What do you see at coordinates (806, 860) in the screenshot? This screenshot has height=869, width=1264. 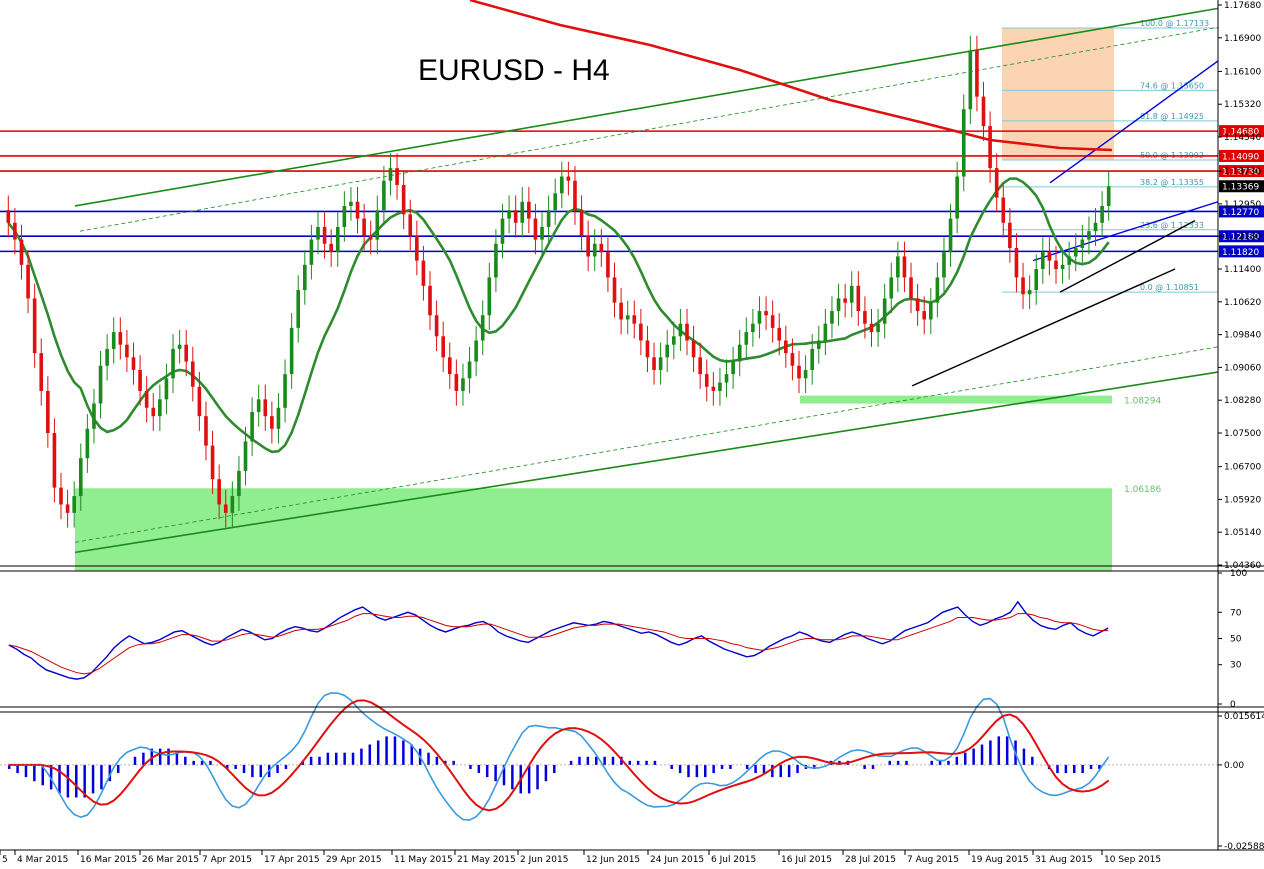 I see `time-tick-label: 16 Jul 2015` at bounding box center [806, 860].